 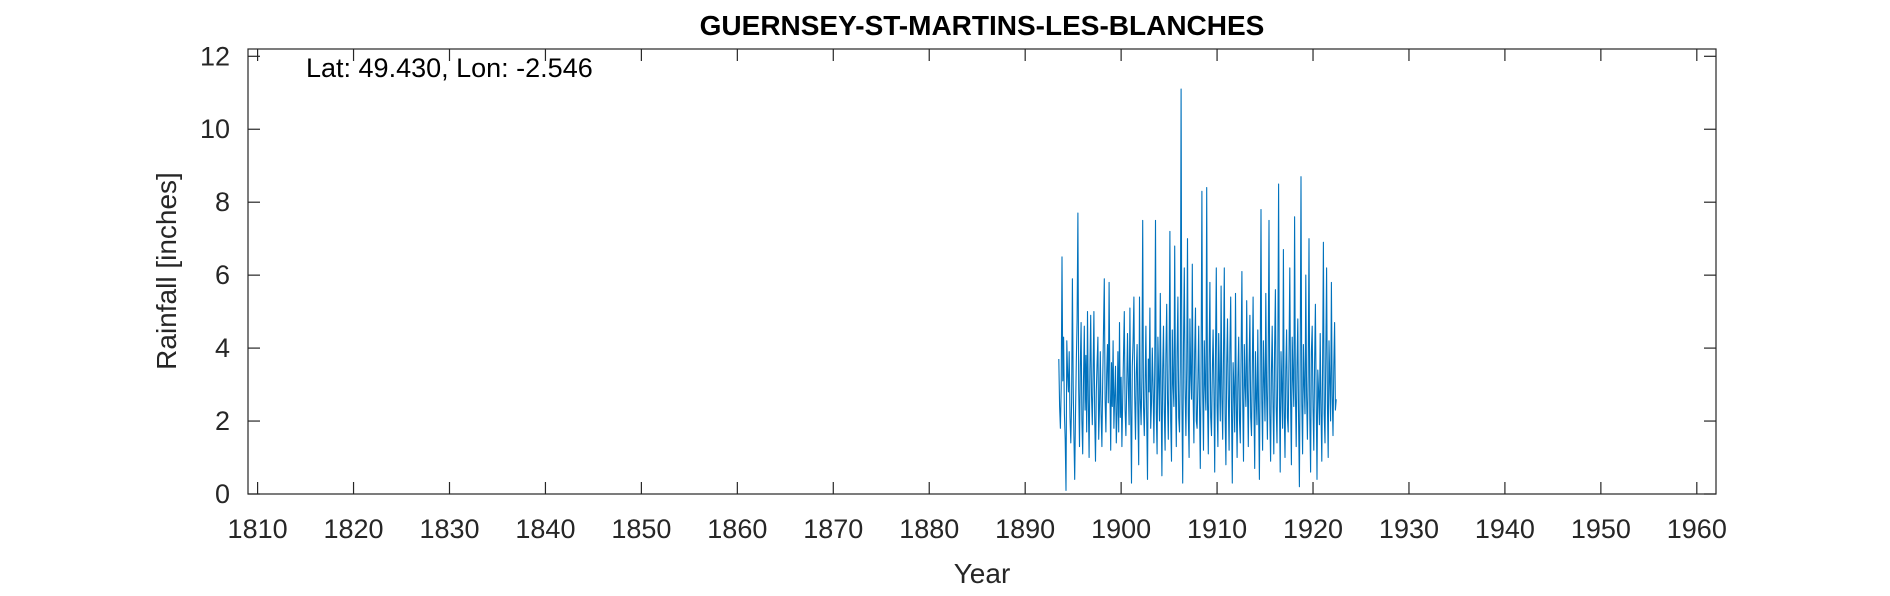 What do you see at coordinates (354, 529) in the screenshot?
I see `x-tick-label: 1820` at bounding box center [354, 529].